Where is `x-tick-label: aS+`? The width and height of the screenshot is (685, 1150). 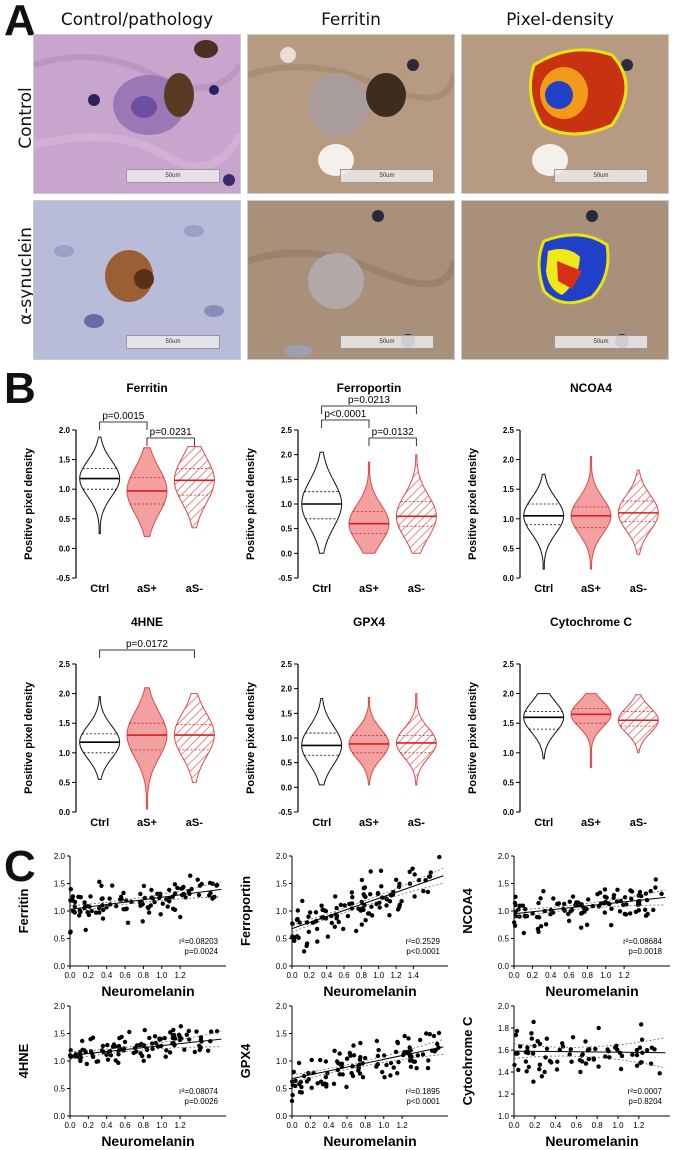 x-tick-label: aS+ is located at coordinates (147, 823).